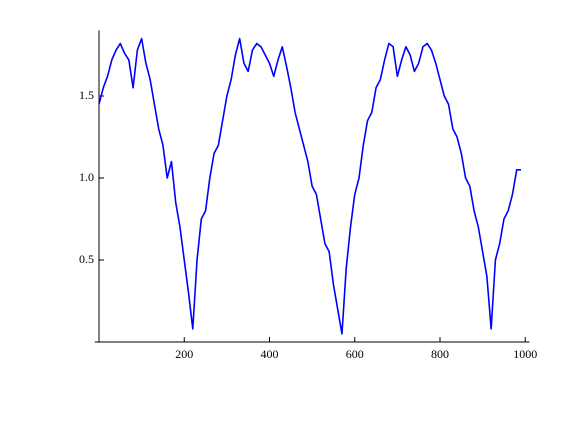 The height and width of the screenshot is (423, 575). What do you see at coordinates (184, 354) in the screenshot?
I see `x-tick-label: 200` at bounding box center [184, 354].